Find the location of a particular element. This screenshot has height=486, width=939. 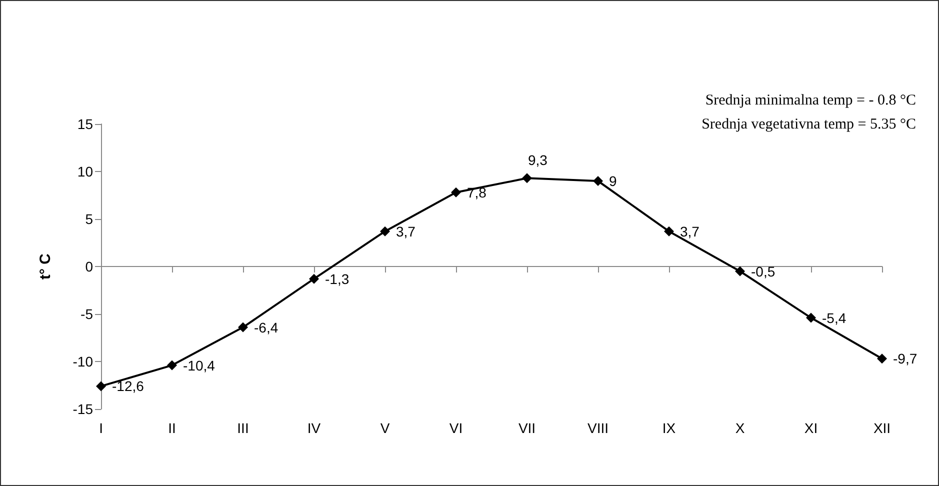

data-label: 9,3 is located at coordinates (538, 160).